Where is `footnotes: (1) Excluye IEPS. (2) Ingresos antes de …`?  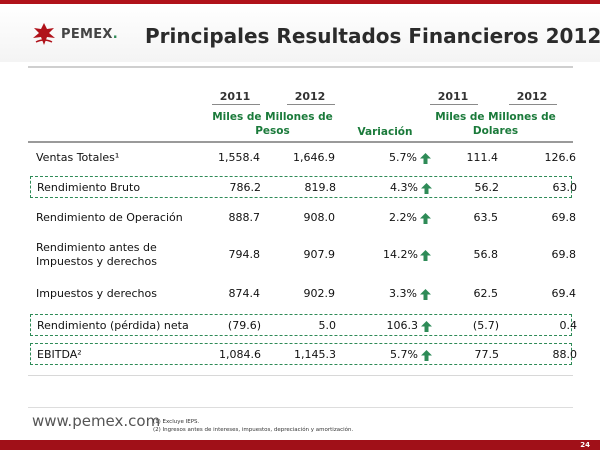
footnotes: (1) Excluye IEPS. (2) Ingresos antes de … is located at coordinates (253, 426).